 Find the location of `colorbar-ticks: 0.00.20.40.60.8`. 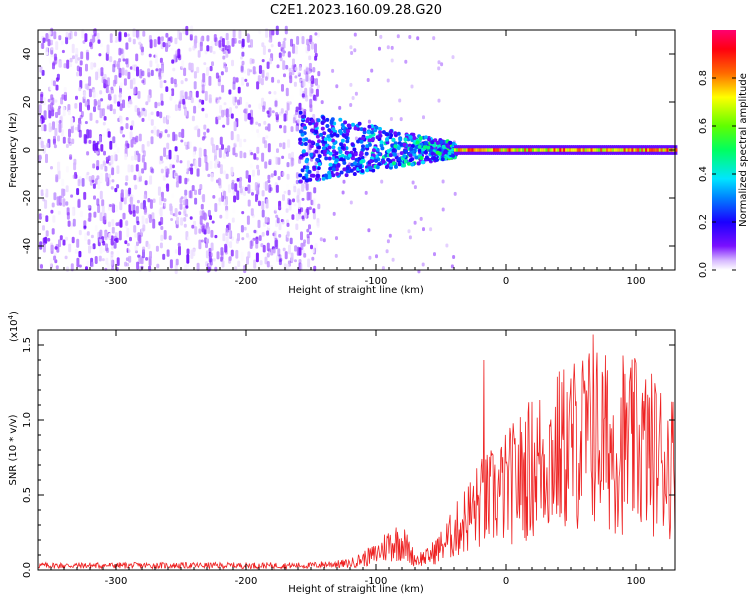

colorbar-ticks: 0.00.20.40.60.8 is located at coordinates (717, 174).